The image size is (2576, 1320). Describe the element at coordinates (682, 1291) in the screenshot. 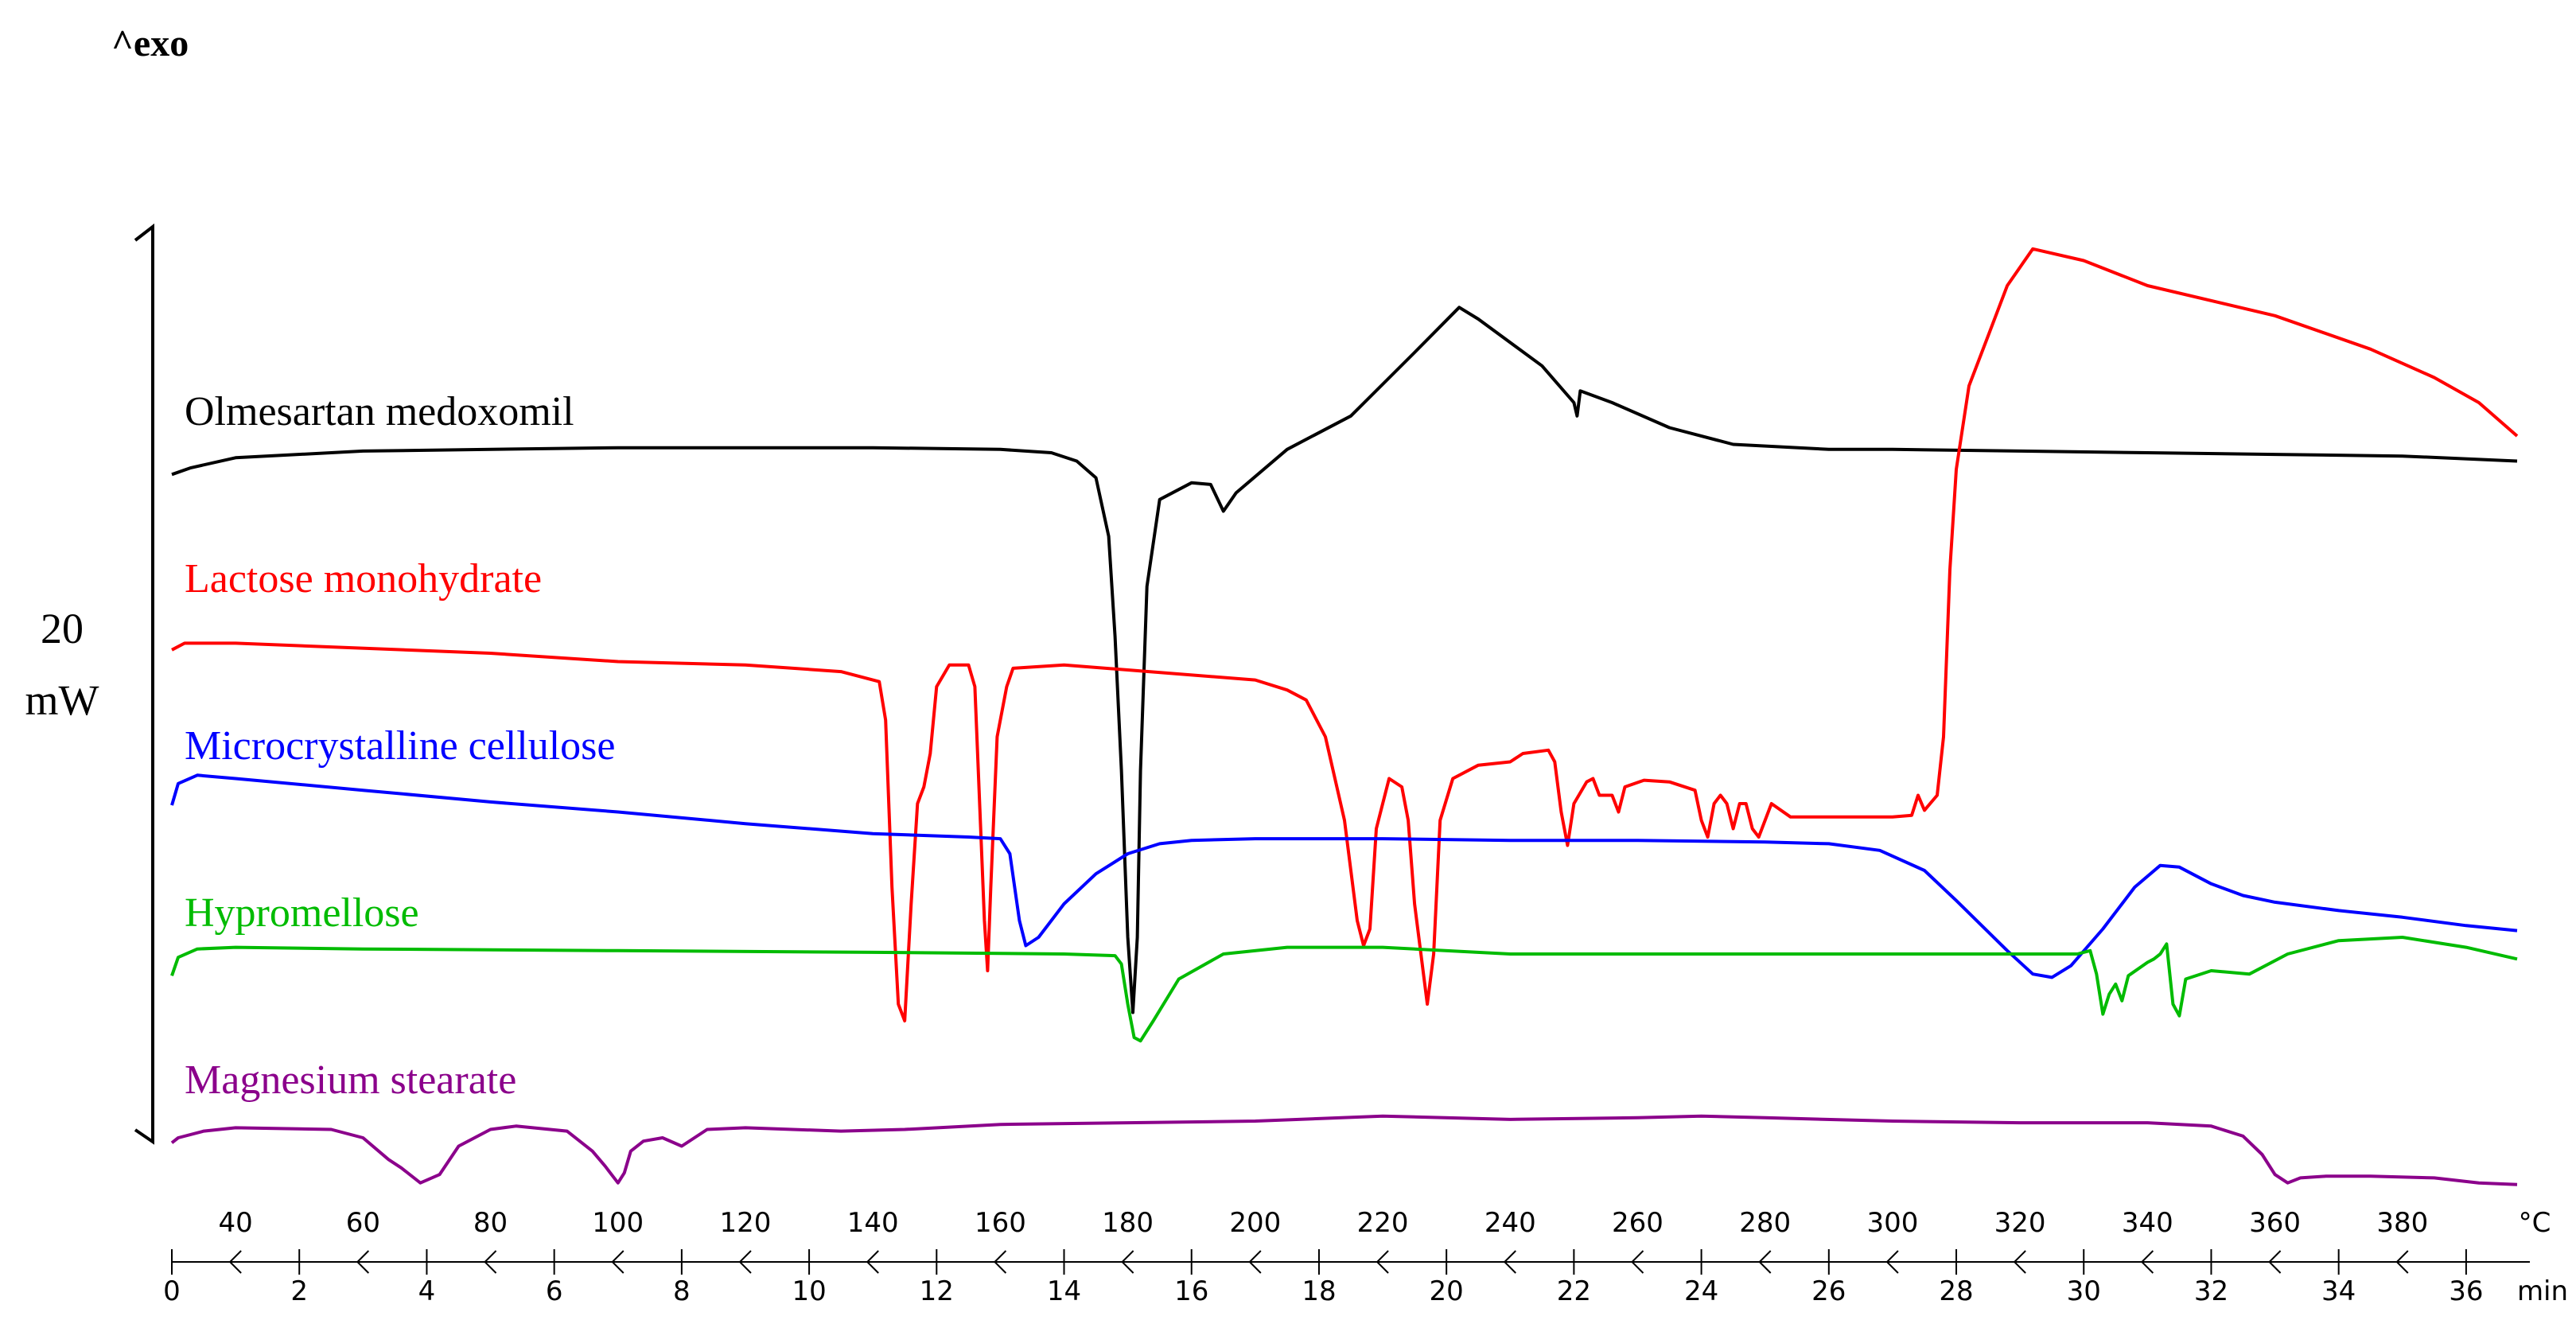

I see `time-tick-label: 8` at that location.